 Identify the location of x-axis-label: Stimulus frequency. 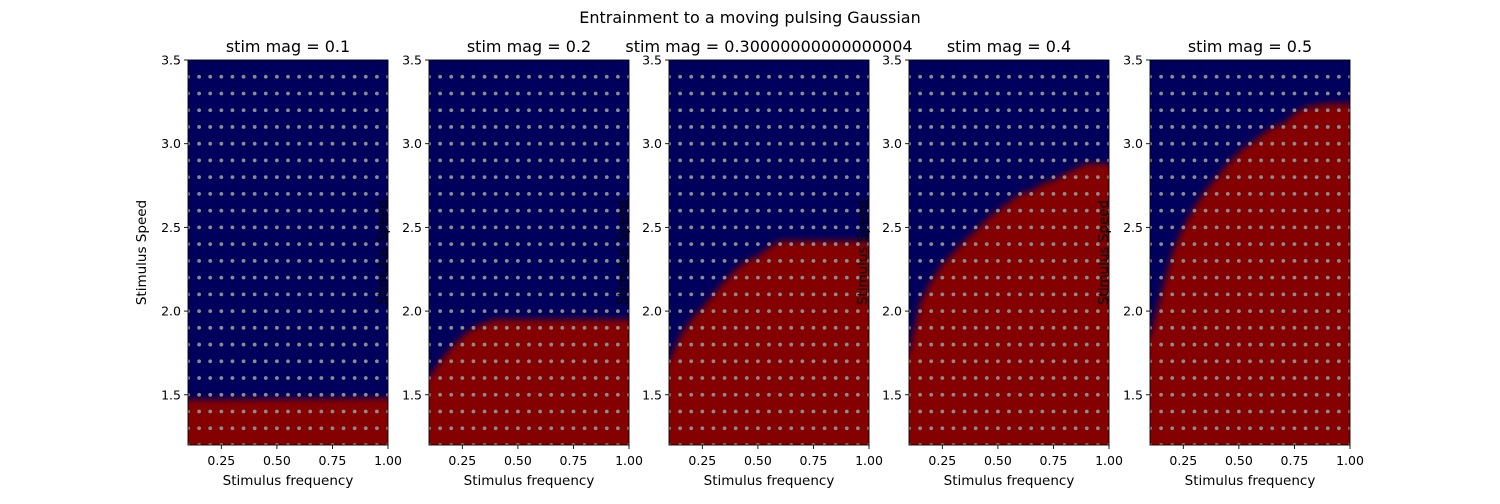
(1250, 481).